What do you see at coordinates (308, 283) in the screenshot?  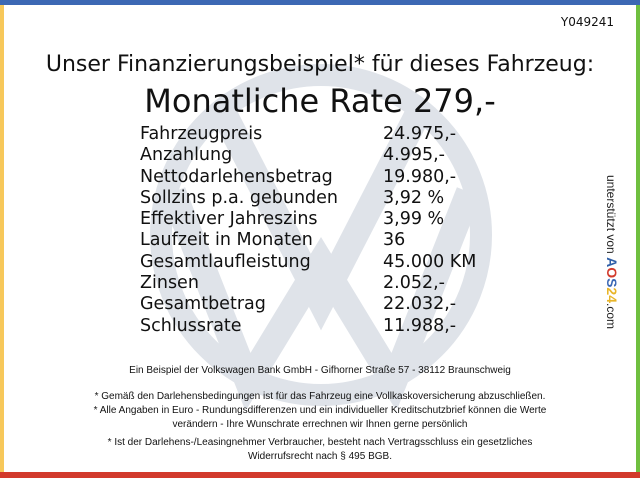 I see `table-row: Zinsen 2.052,-` at bounding box center [308, 283].